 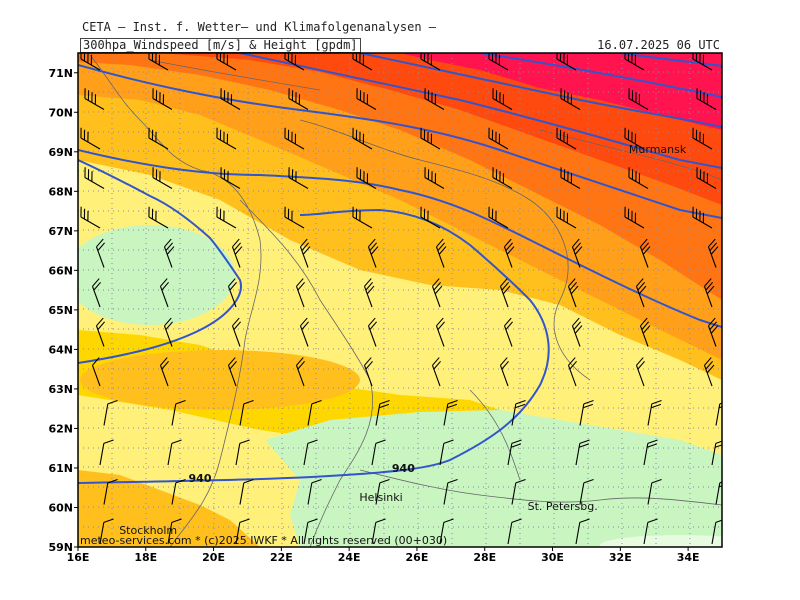 I want to click on calm-southeast, so click(x=493, y=478).